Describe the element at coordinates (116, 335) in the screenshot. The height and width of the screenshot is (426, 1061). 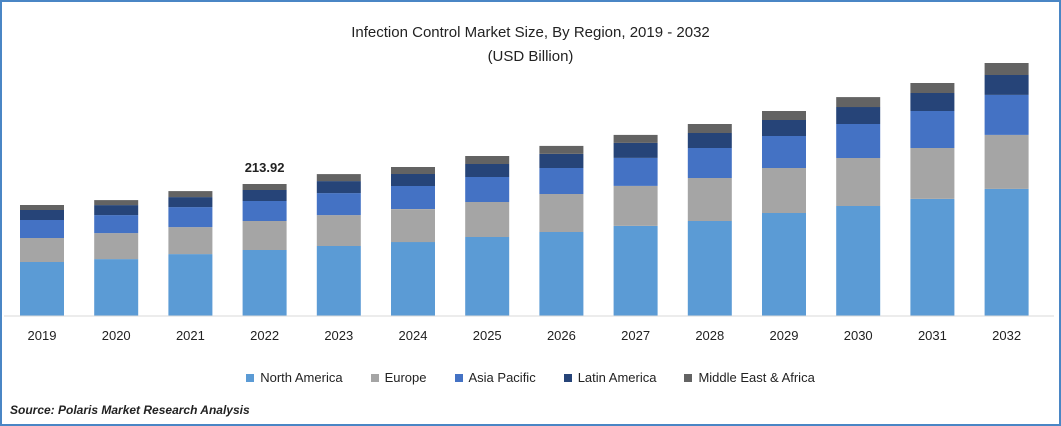
I see `x-tick-label-2020: 2020` at that location.